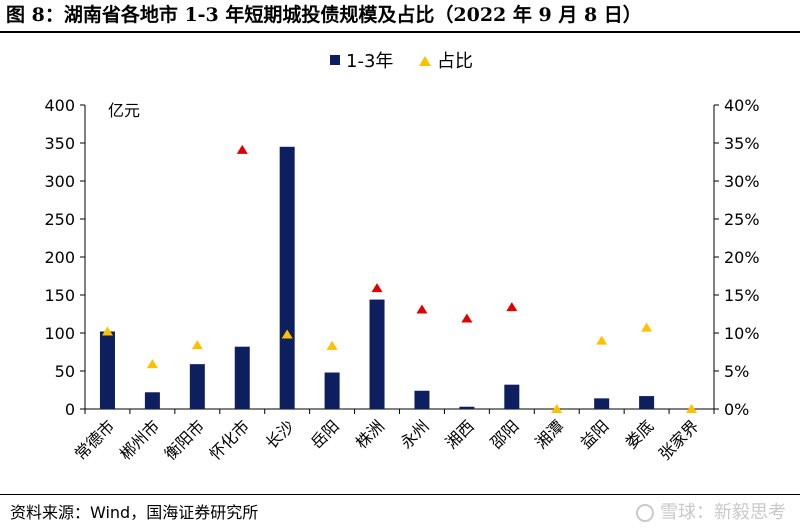 The width and height of the screenshot is (800, 529). Describe the element at coordinates (550, 434) in the screenshot. I see `x-tick-label: 湘潭` at that location.